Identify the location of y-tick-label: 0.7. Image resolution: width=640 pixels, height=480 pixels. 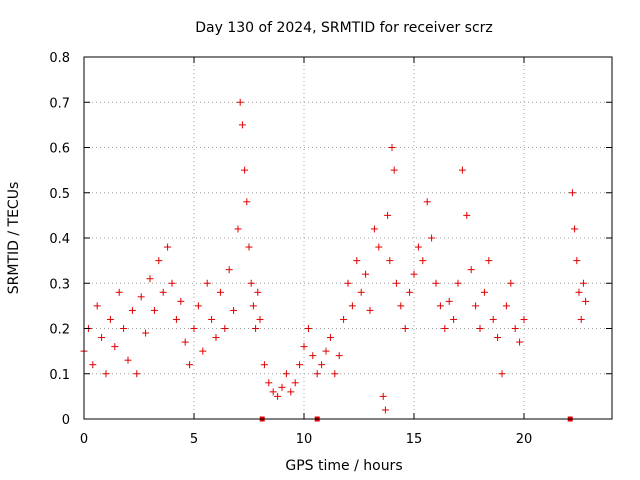
(59, 103).